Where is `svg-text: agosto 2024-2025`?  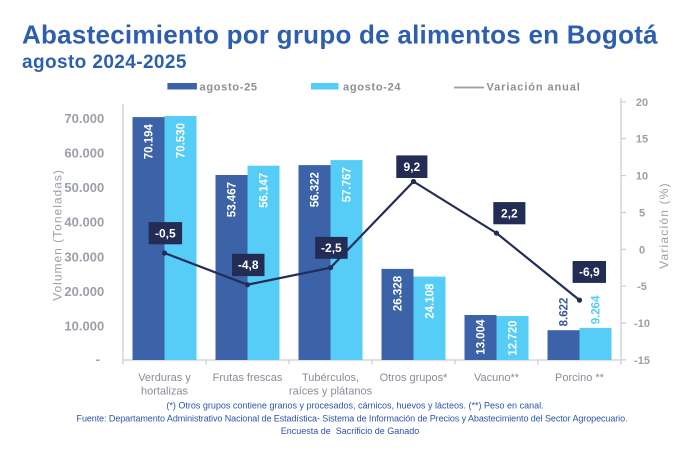
svg-text: agosto 2024-2025 is located at coordinates (104, 62).